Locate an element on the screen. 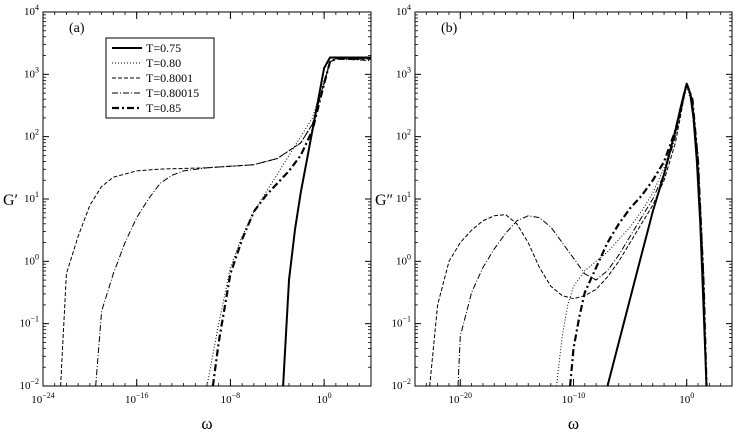 The width and height of the screenshot is (734, 436). panel-label: (a) is located at coordinates (77, 28).